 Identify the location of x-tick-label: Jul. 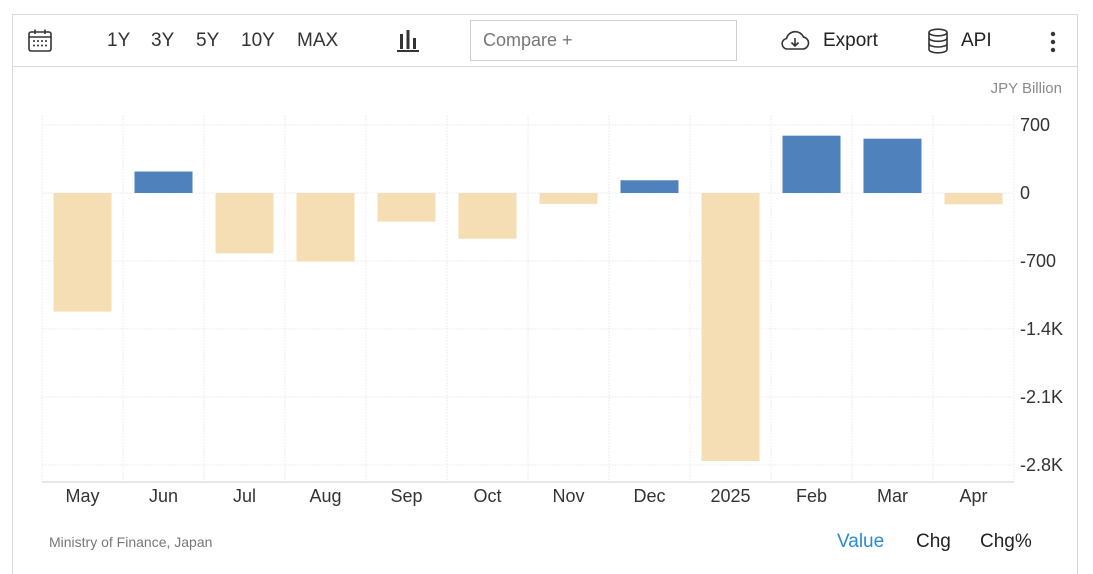
(244, 496).